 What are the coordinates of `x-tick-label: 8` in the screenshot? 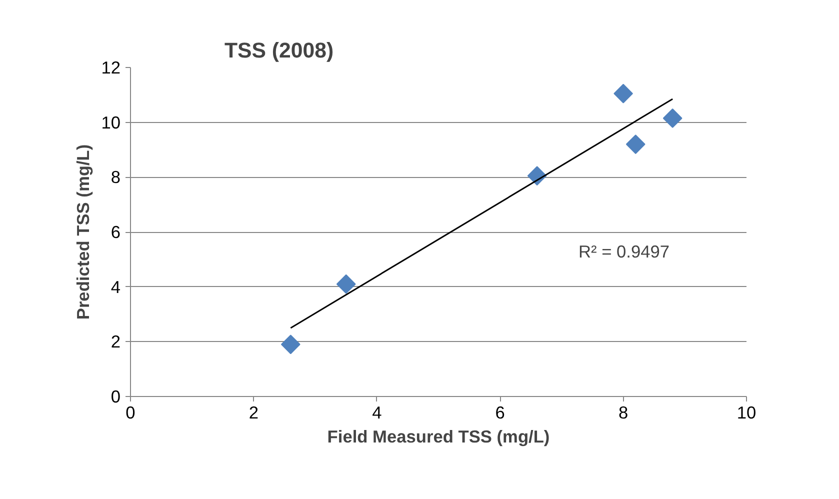 It's located at (623, 412).